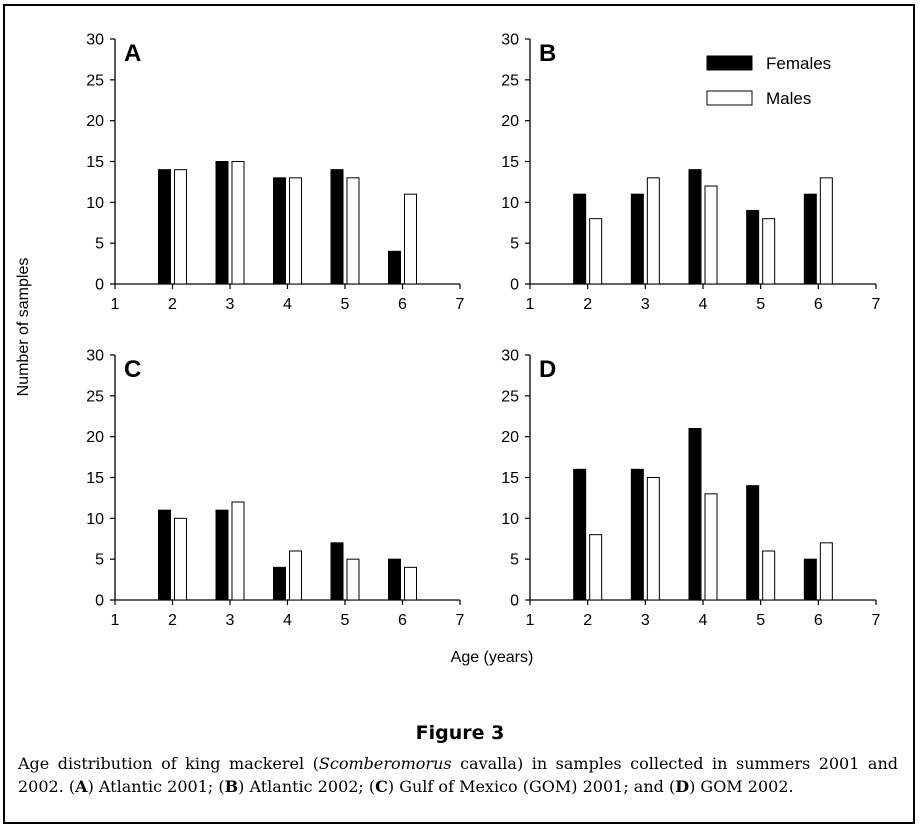  What do you see at coordinates (741, 786) in the screenshot?
I see `caption-part: ) GOM 2002.` at bounding box center [741, 786].